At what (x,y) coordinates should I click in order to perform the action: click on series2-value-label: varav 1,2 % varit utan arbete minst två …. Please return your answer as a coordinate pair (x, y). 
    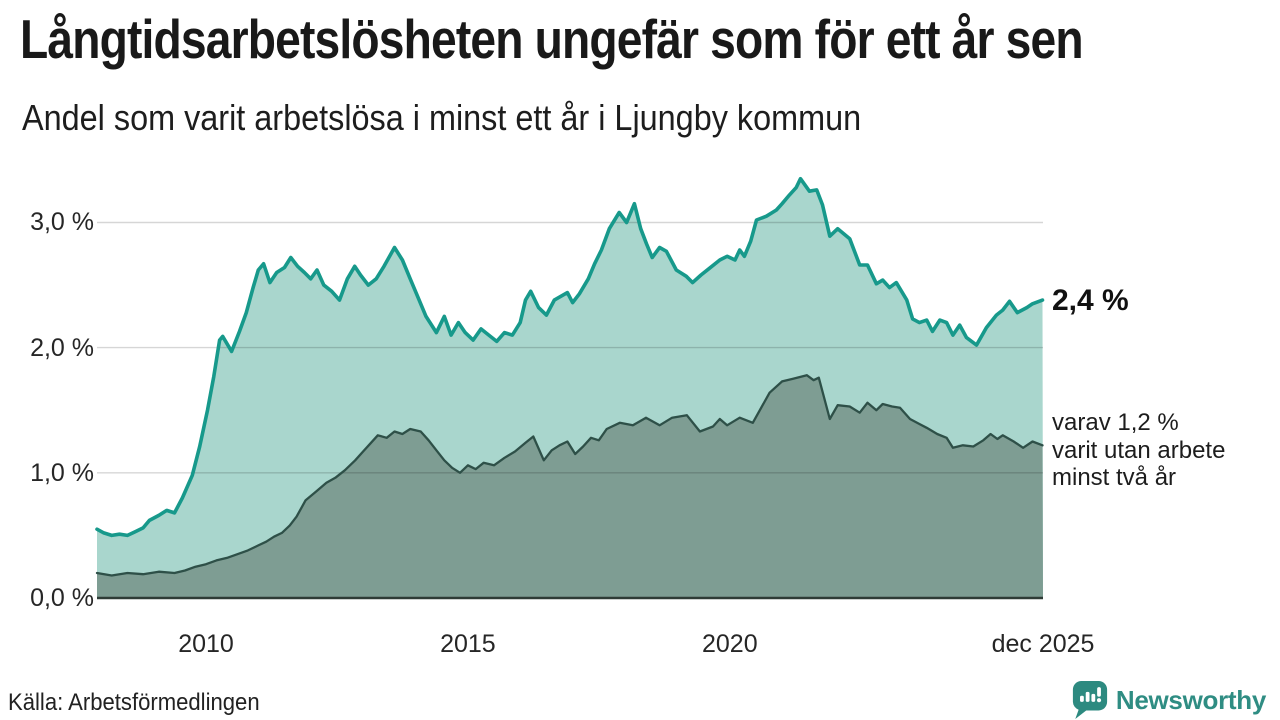
    Looking at the image, I should click on (1138, 450).